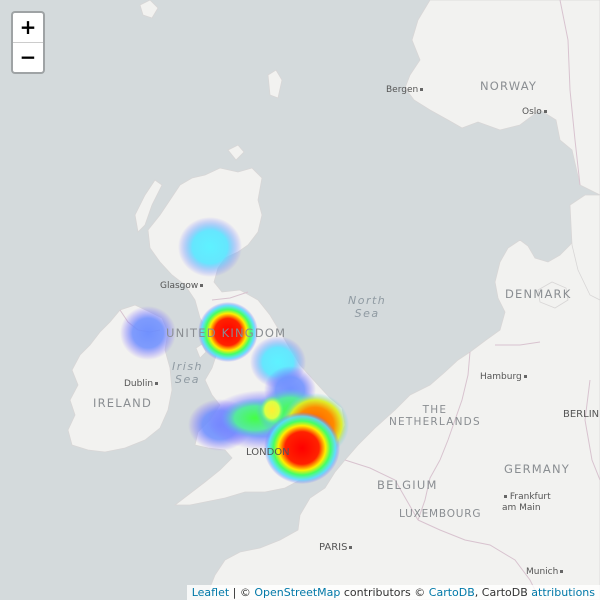 Image resolution: width=600 pixels, height=600 pixels. What do you see at coordinates (553, 295) in the screenshot?
I see `zealand-island` at bounding box center [553, 295].